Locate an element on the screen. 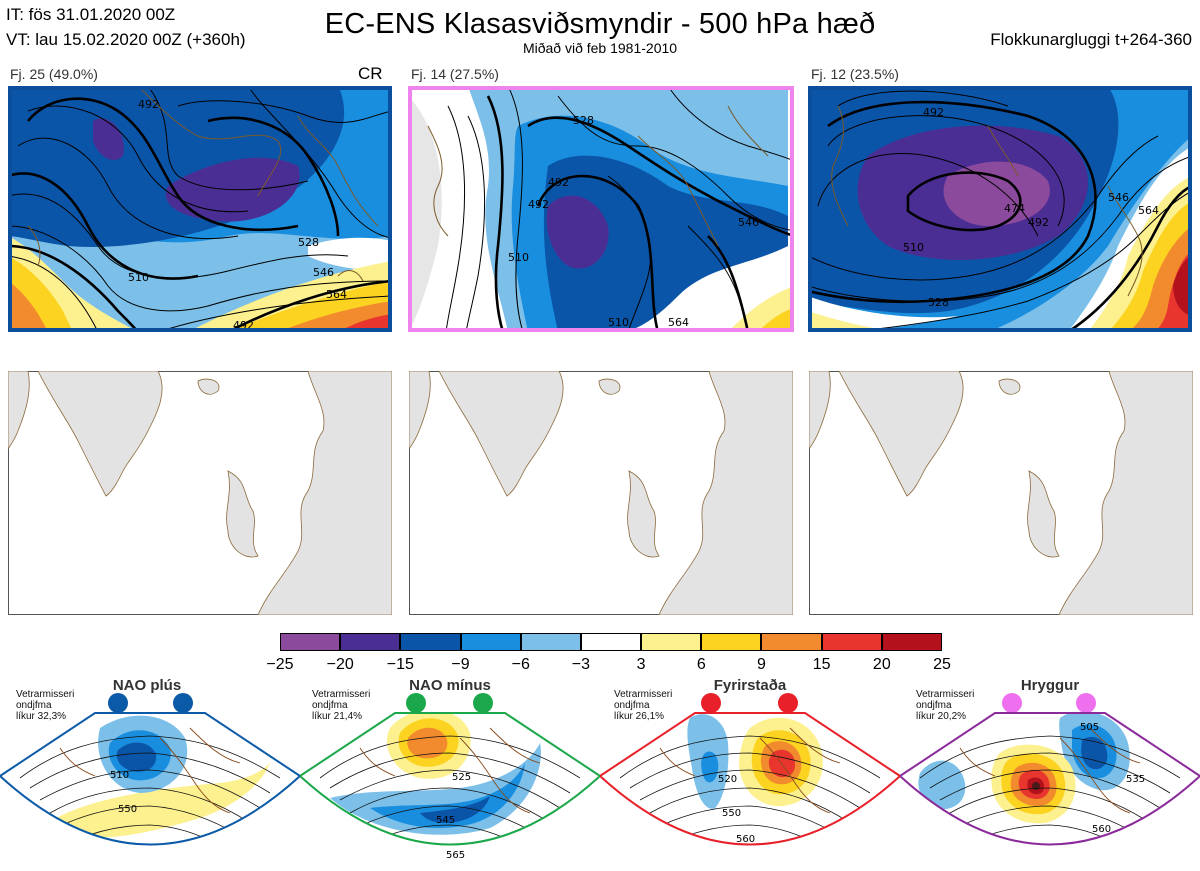 This screenshot has height=871, width=1200. regime-1-dot-right is located at coordinates (183, 703).